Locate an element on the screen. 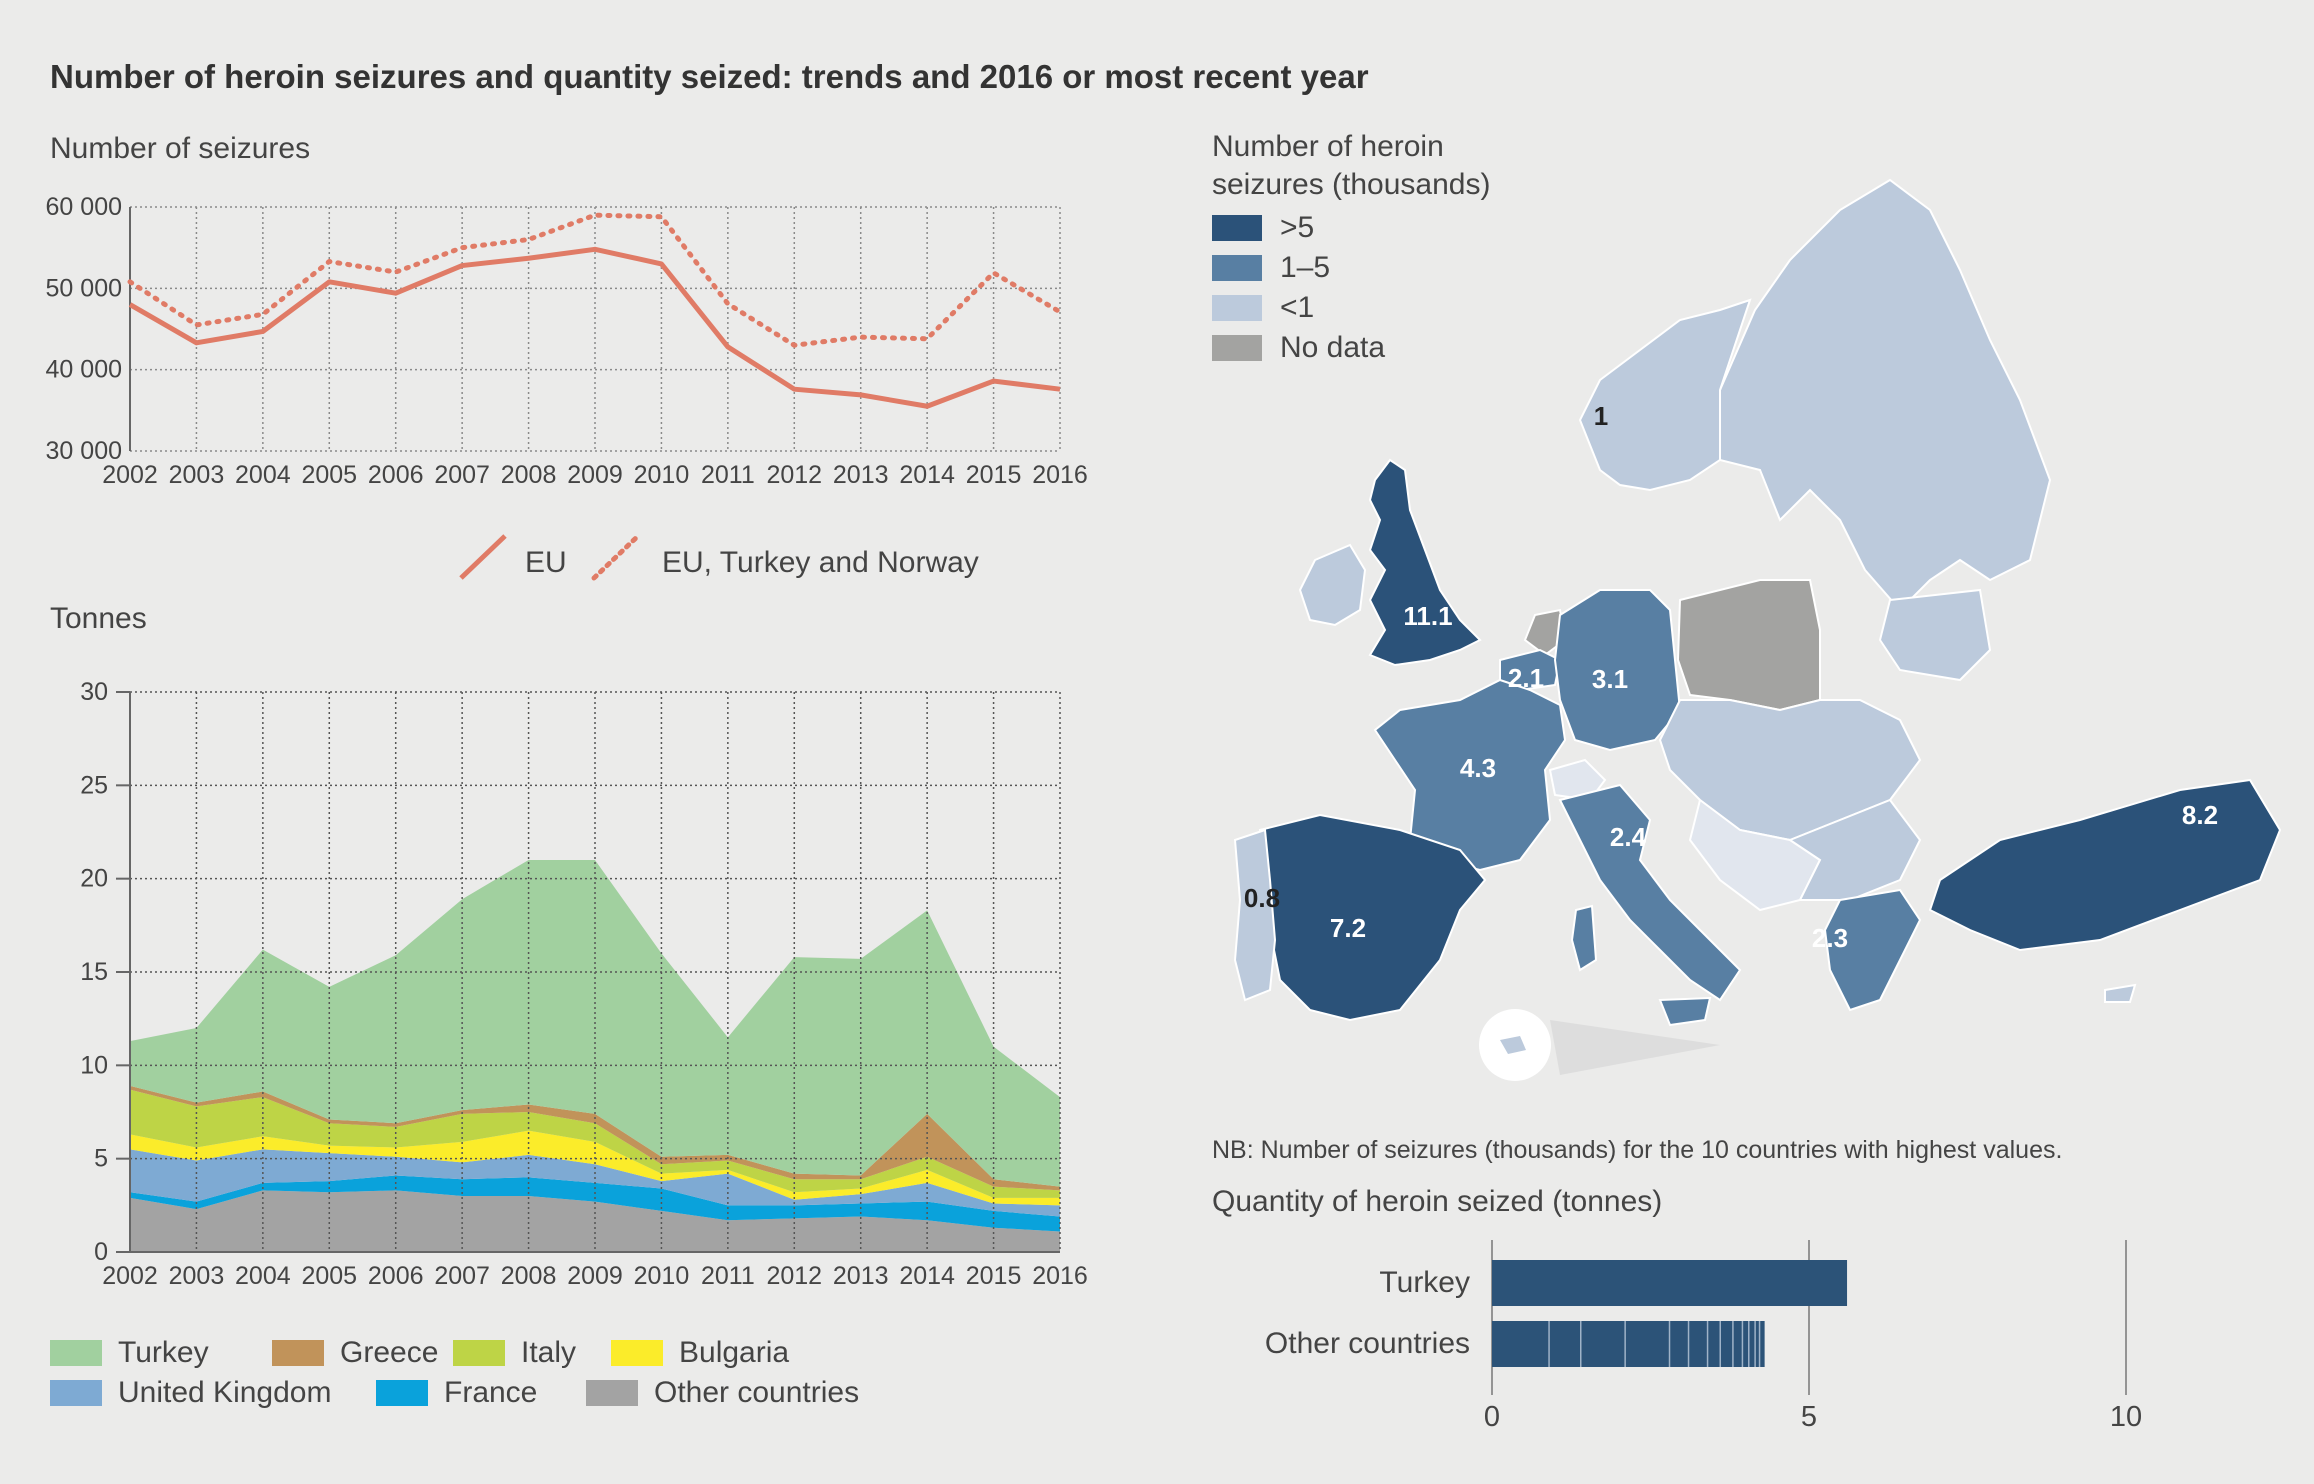 The height and width of the screenshot is (1484, 2314). x-tick-label: 2016 is located at coordinates (1060, 475).